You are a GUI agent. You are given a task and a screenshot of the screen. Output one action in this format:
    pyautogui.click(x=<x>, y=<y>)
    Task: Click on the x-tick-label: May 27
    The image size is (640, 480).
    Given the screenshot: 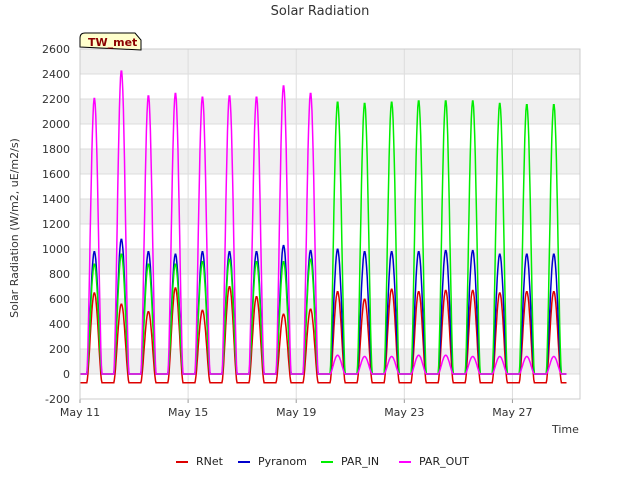 What is the action you would take?
    pyautogui.click(x=512, y=412)
    